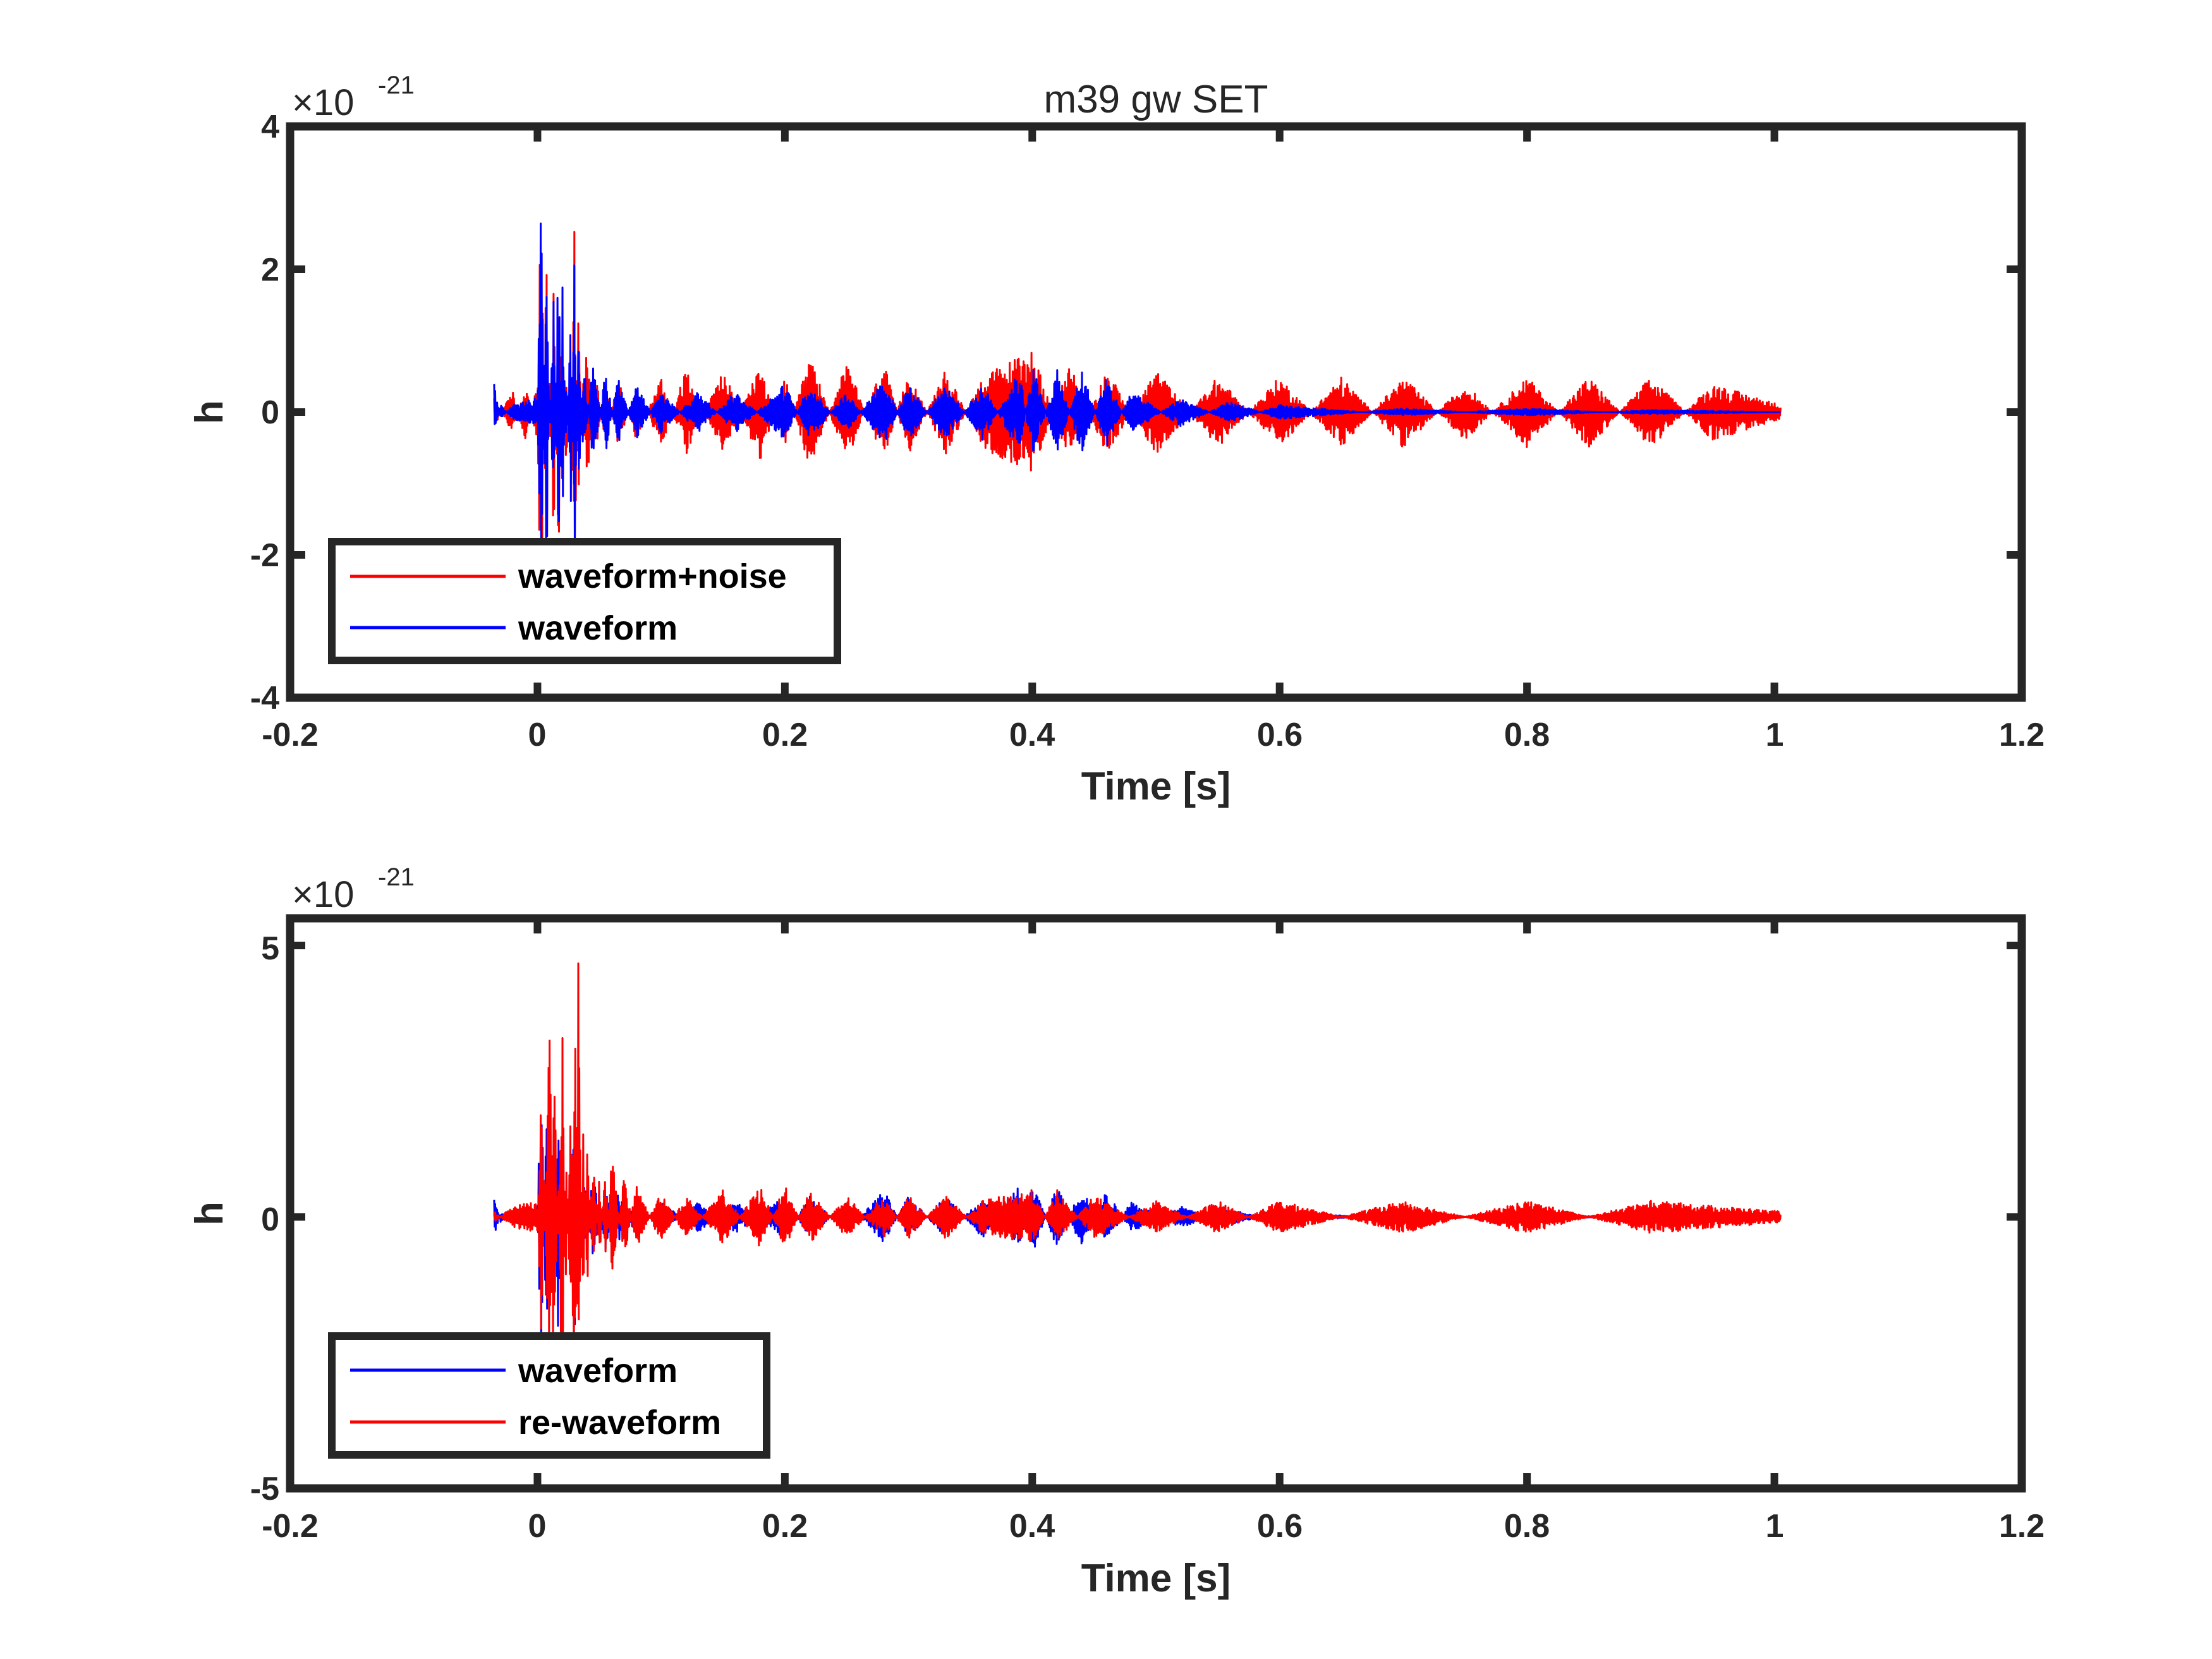 The image size is (2212, 1659). I want to click on top-y-axis-label: h, so click(210, 412).